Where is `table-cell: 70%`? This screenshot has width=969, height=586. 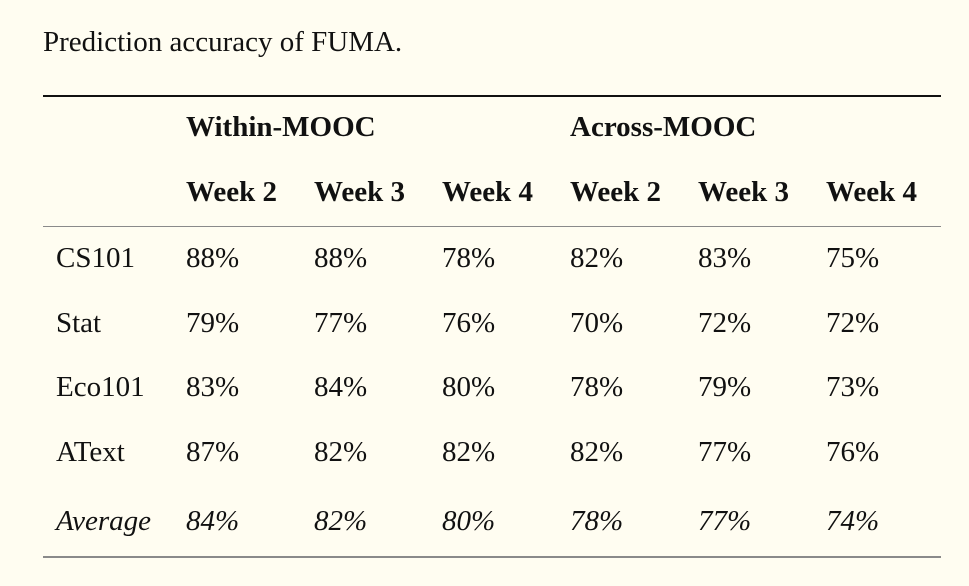
table-cell: 70% is located at coordinates (597, 323).